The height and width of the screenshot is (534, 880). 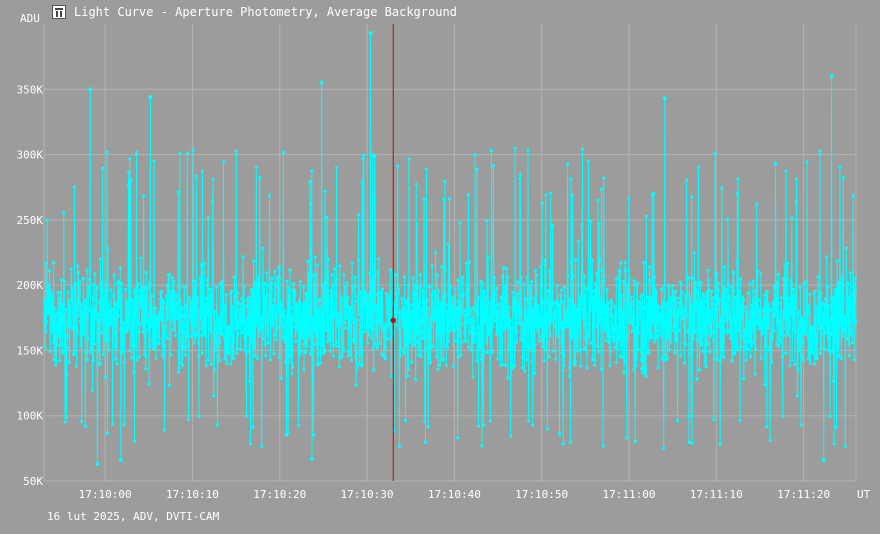 I want to click on y-tick-label: 300K, so click(x=30, y=155).